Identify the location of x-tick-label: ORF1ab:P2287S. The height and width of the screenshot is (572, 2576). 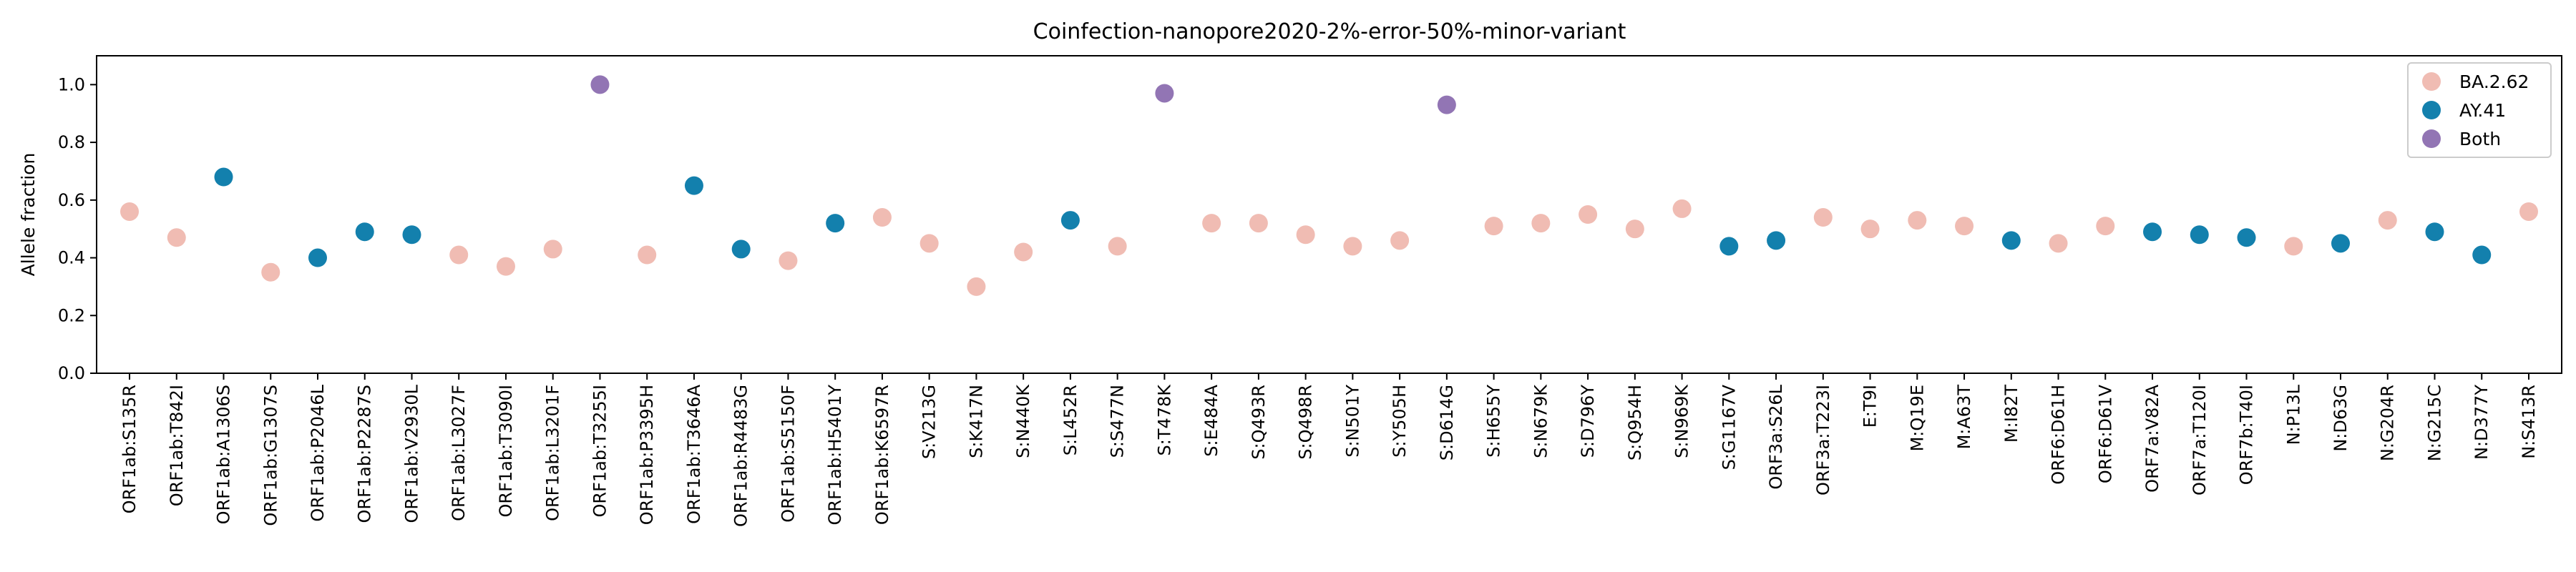
(365, 454).